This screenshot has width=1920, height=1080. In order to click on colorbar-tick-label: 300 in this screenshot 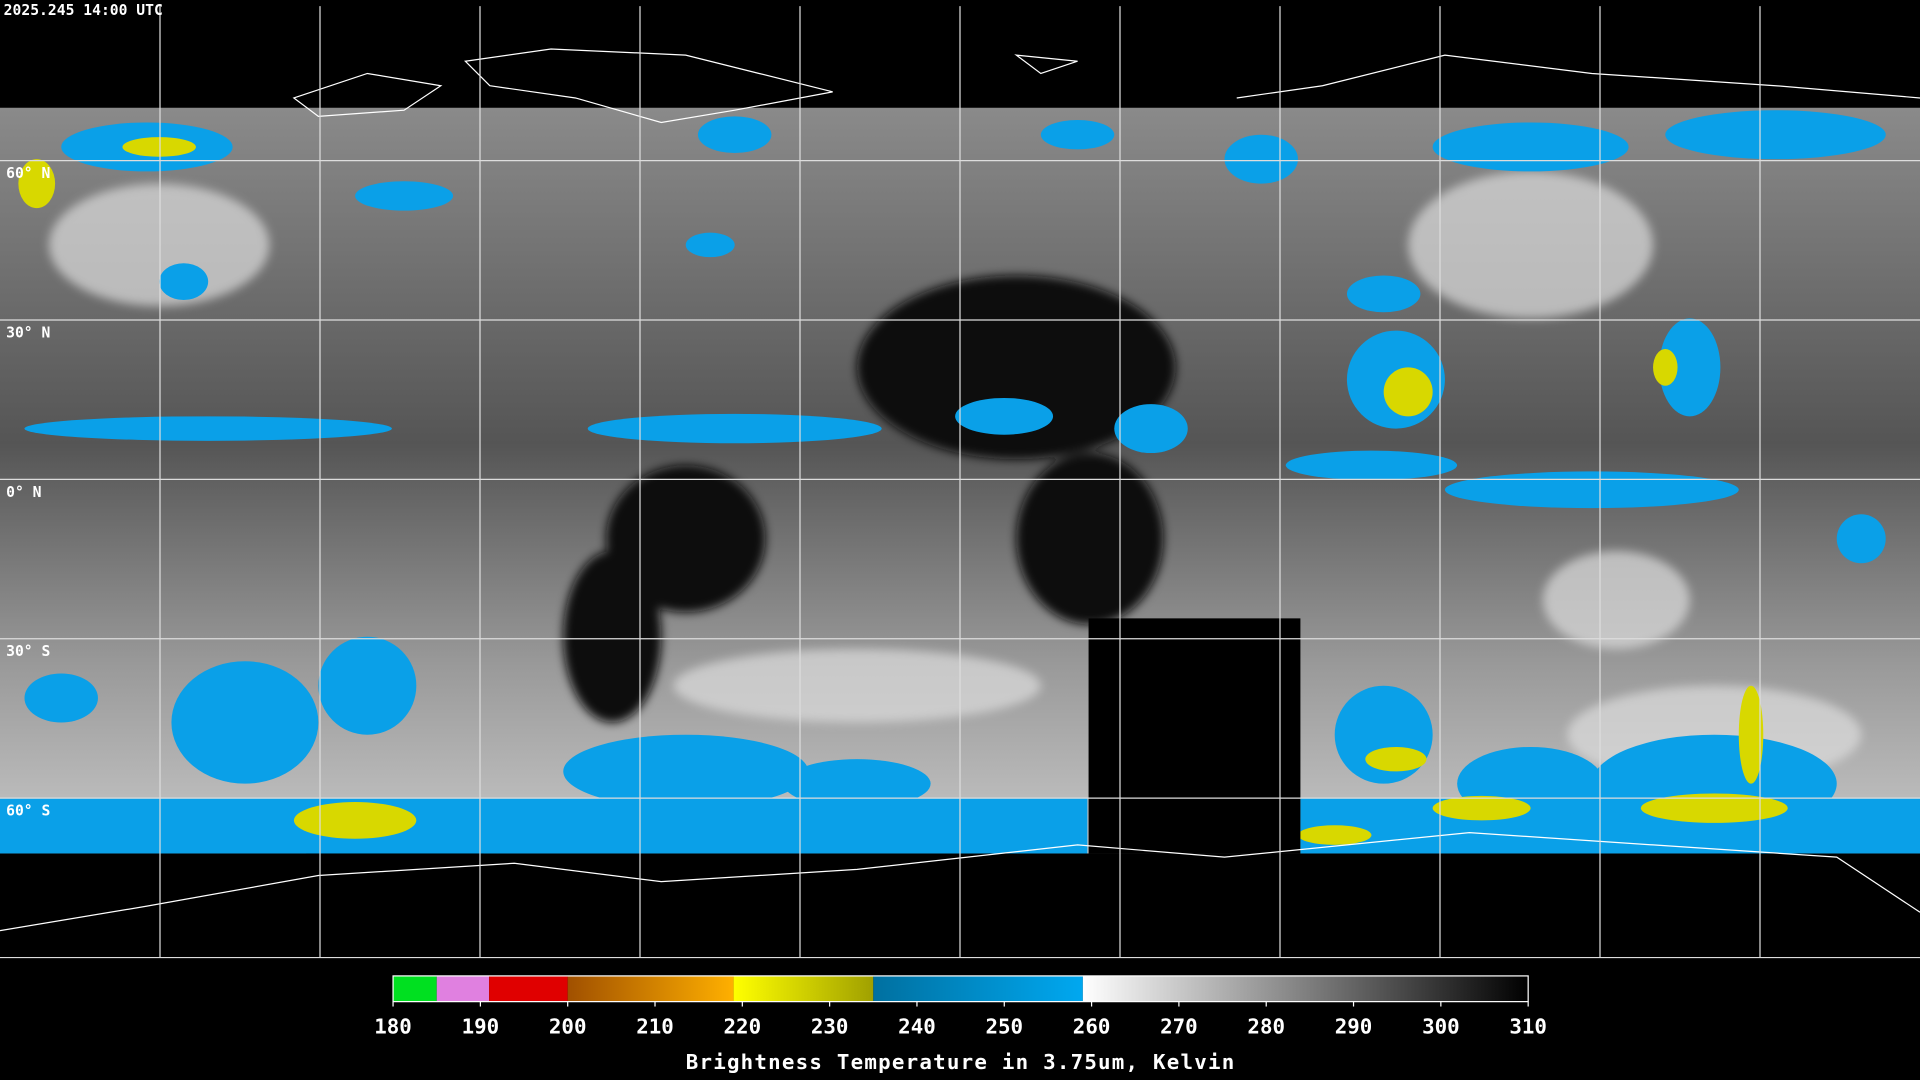, I will do `click(1441, 1026)`.